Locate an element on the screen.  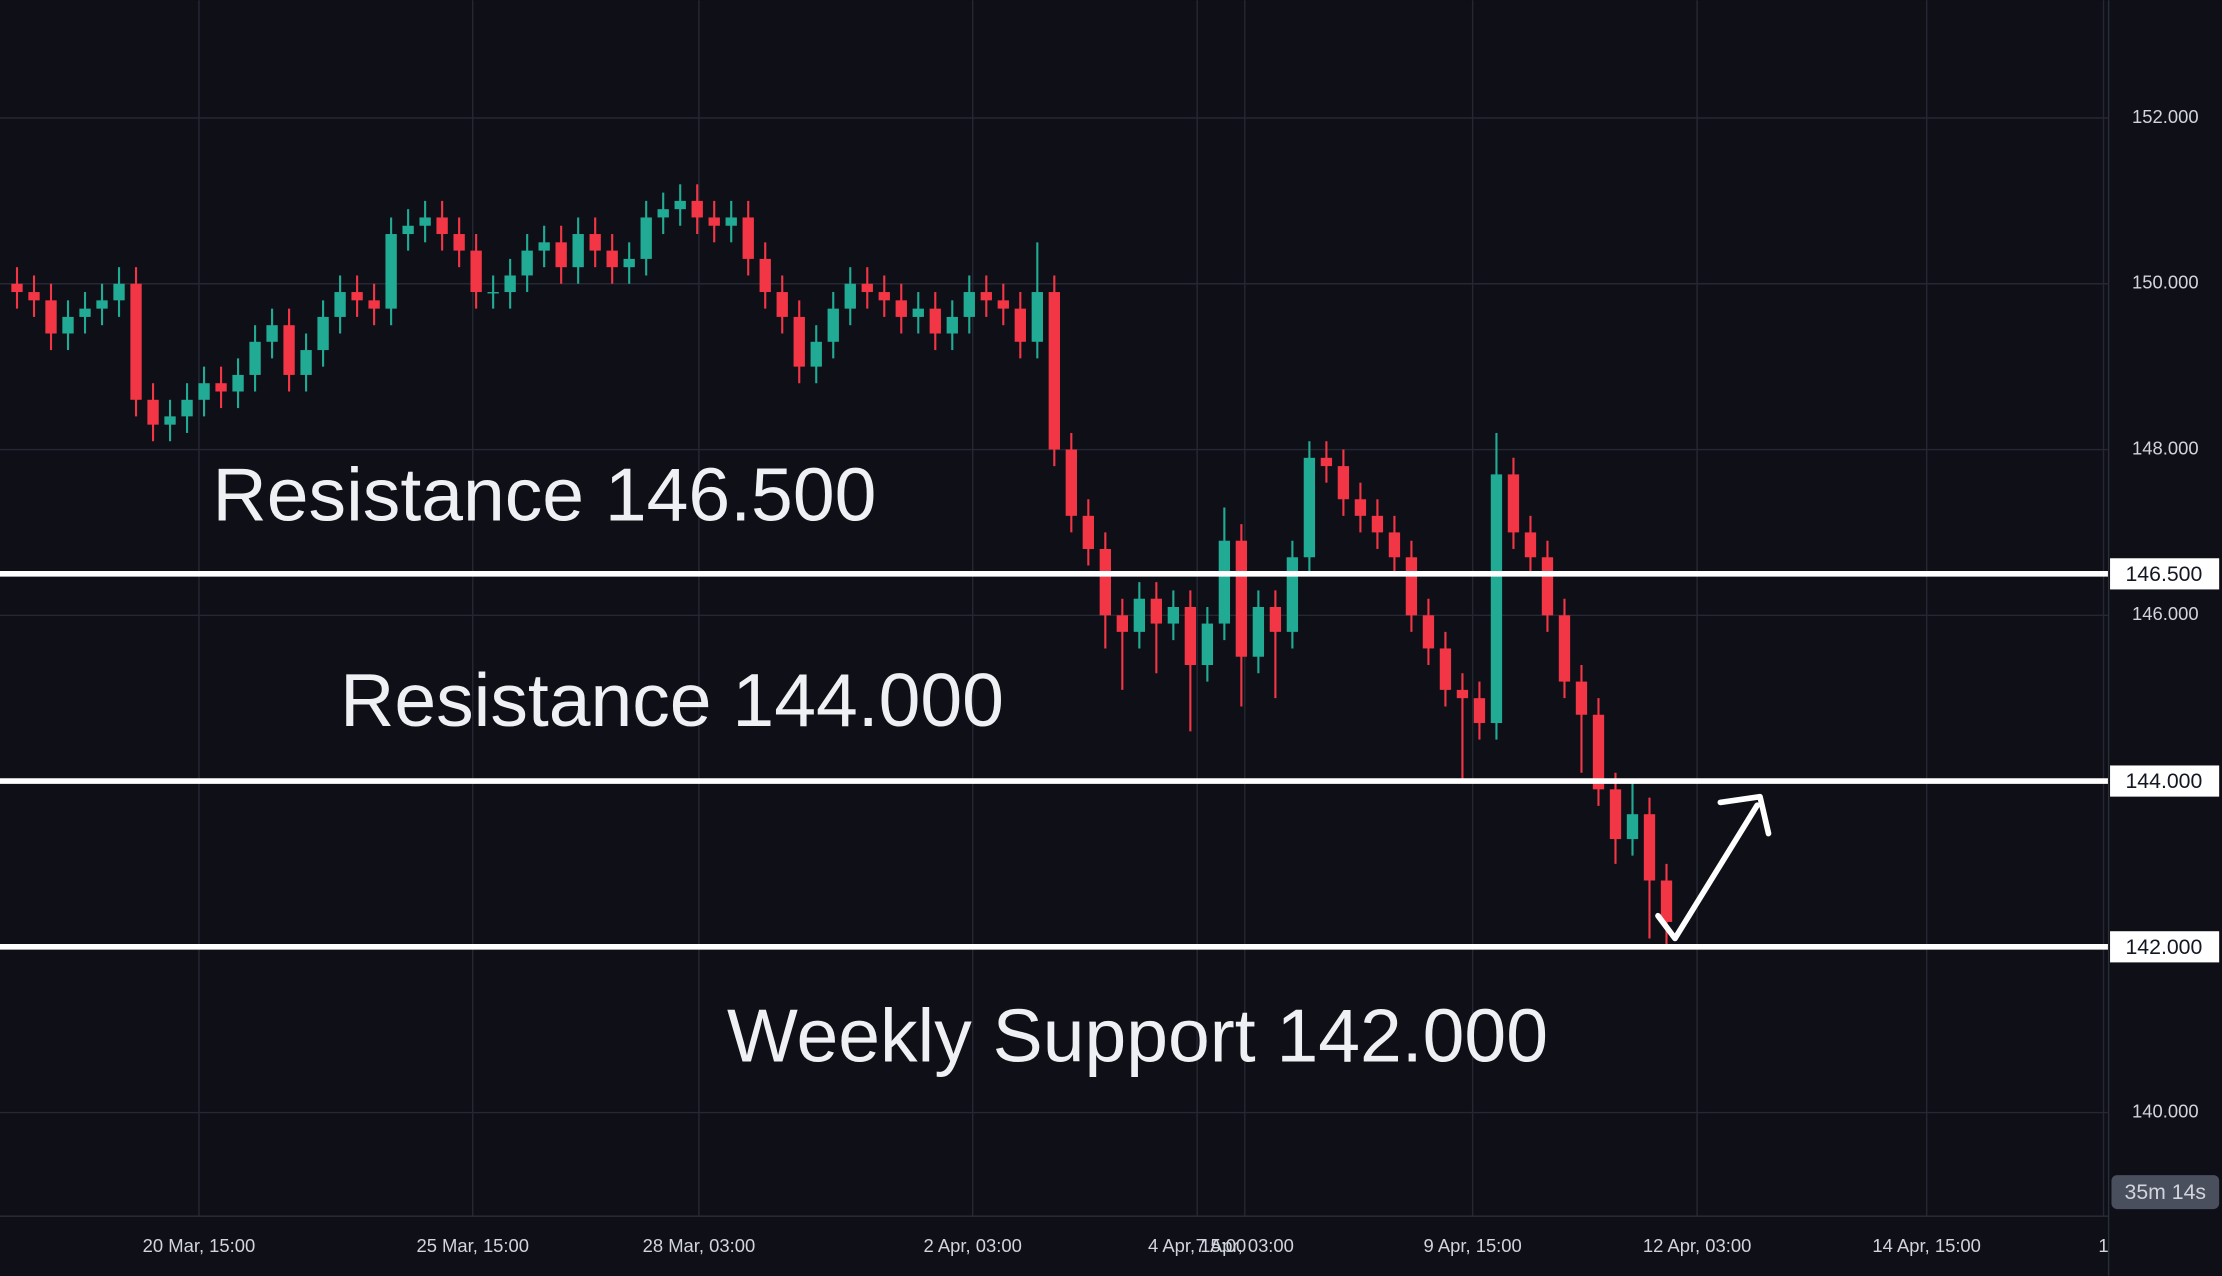
x-tick-label: 14 Apr, 15:00 is located at coordinates (1926, 1245).